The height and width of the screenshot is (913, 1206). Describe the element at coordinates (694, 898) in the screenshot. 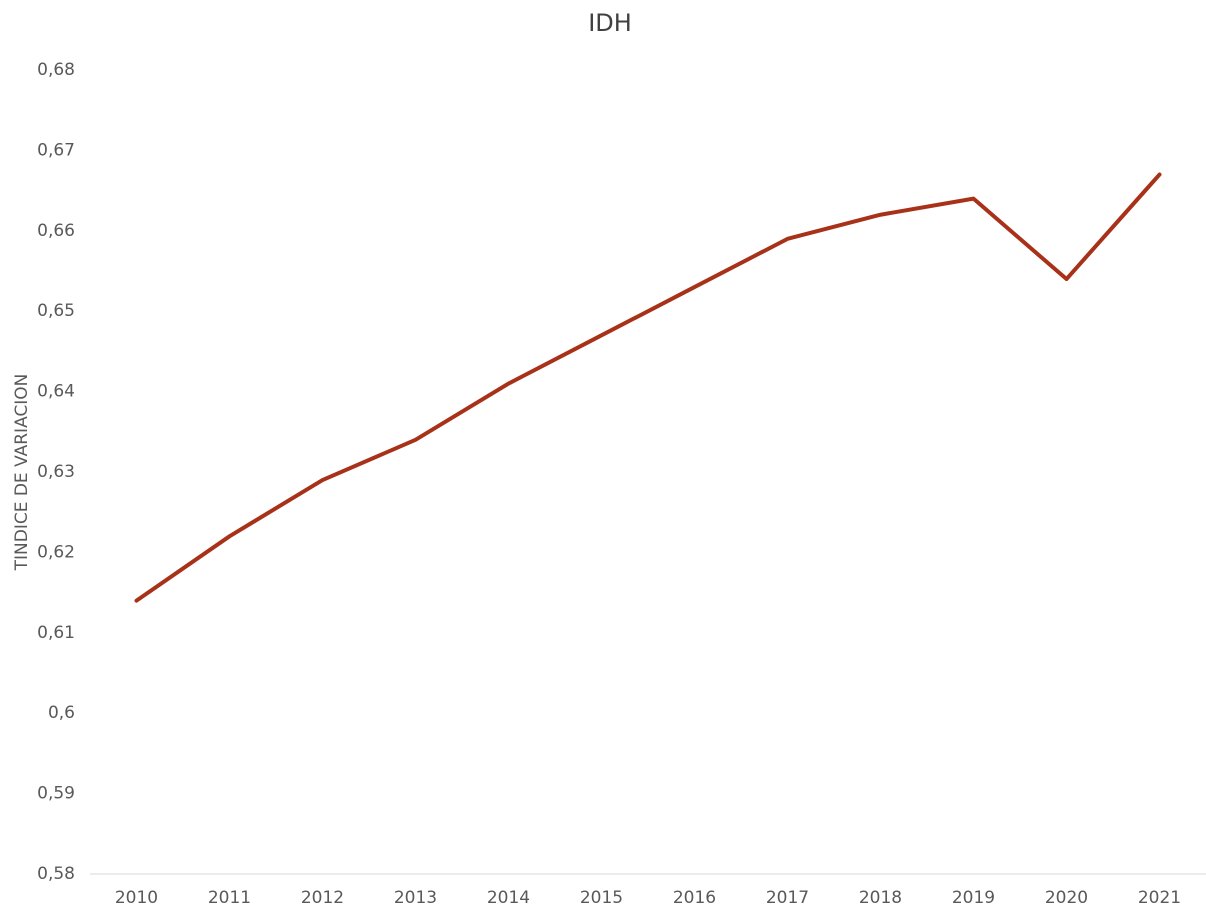

I see `x-tick-label: 2016` at that location.